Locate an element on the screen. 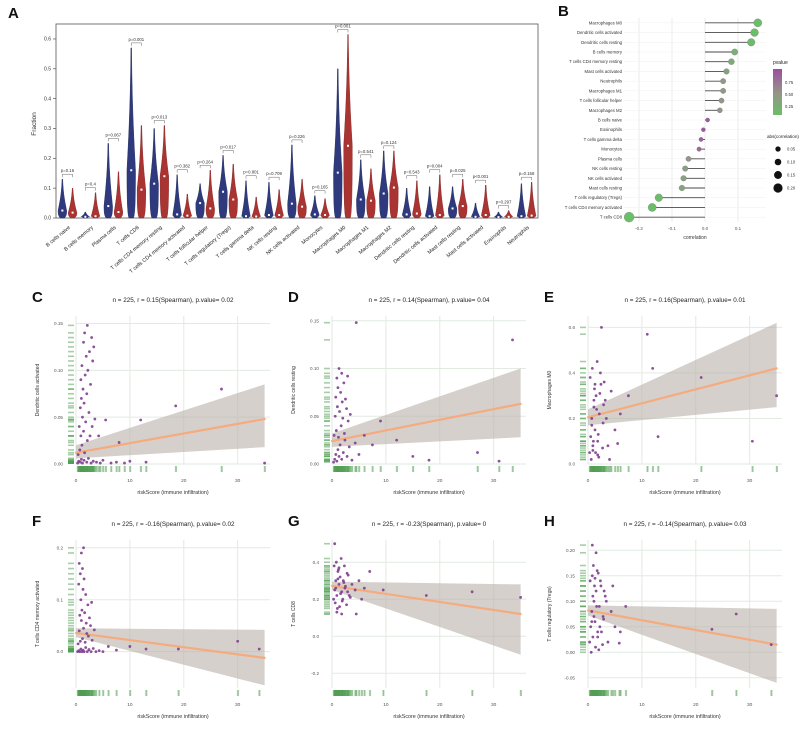  svg-text: T cells gamma delta is located at coordinates (603, 139).